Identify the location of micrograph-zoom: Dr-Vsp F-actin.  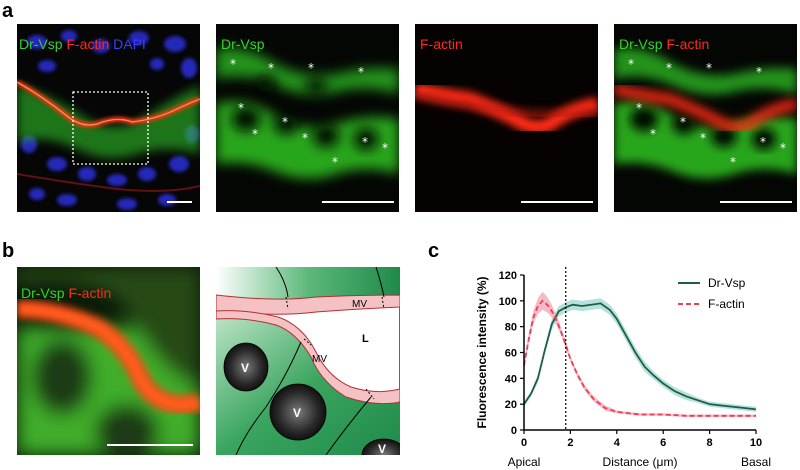
(108, 361).